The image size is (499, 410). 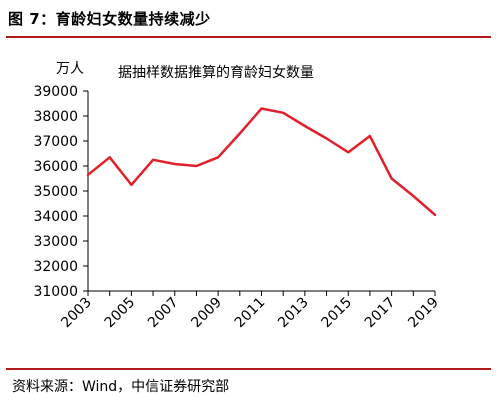 What do you see at coordinates (109, 19) in the screenshot?
I see `figure-title: 图 7：育龄妇女数量持续减少` at bounding box center [109, 19].